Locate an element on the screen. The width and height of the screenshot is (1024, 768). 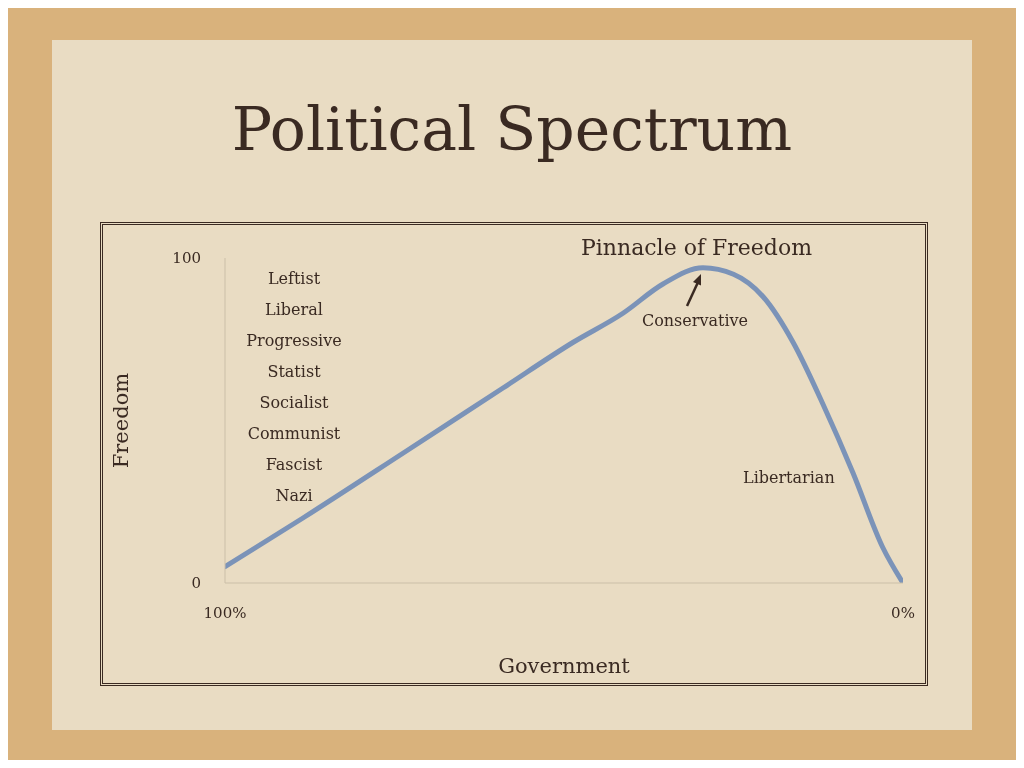
y-tick-label: 0 is located at coordinates (196, 583).